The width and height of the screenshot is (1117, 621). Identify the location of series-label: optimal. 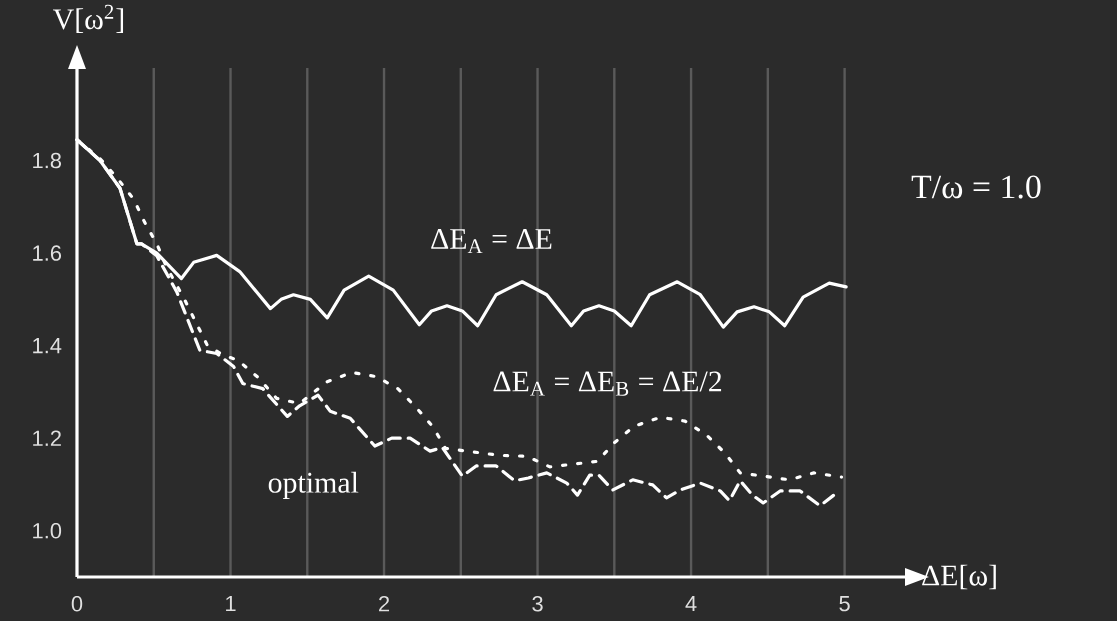
(313, 485).